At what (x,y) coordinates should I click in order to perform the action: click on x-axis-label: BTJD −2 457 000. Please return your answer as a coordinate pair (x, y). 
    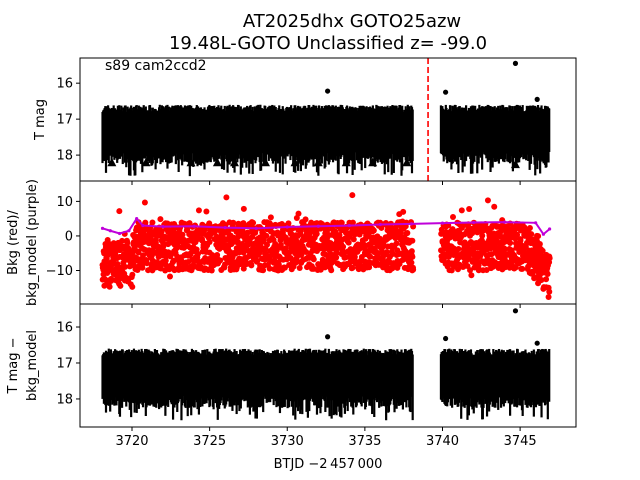
    Looking at the image, I should click on (328, 464).